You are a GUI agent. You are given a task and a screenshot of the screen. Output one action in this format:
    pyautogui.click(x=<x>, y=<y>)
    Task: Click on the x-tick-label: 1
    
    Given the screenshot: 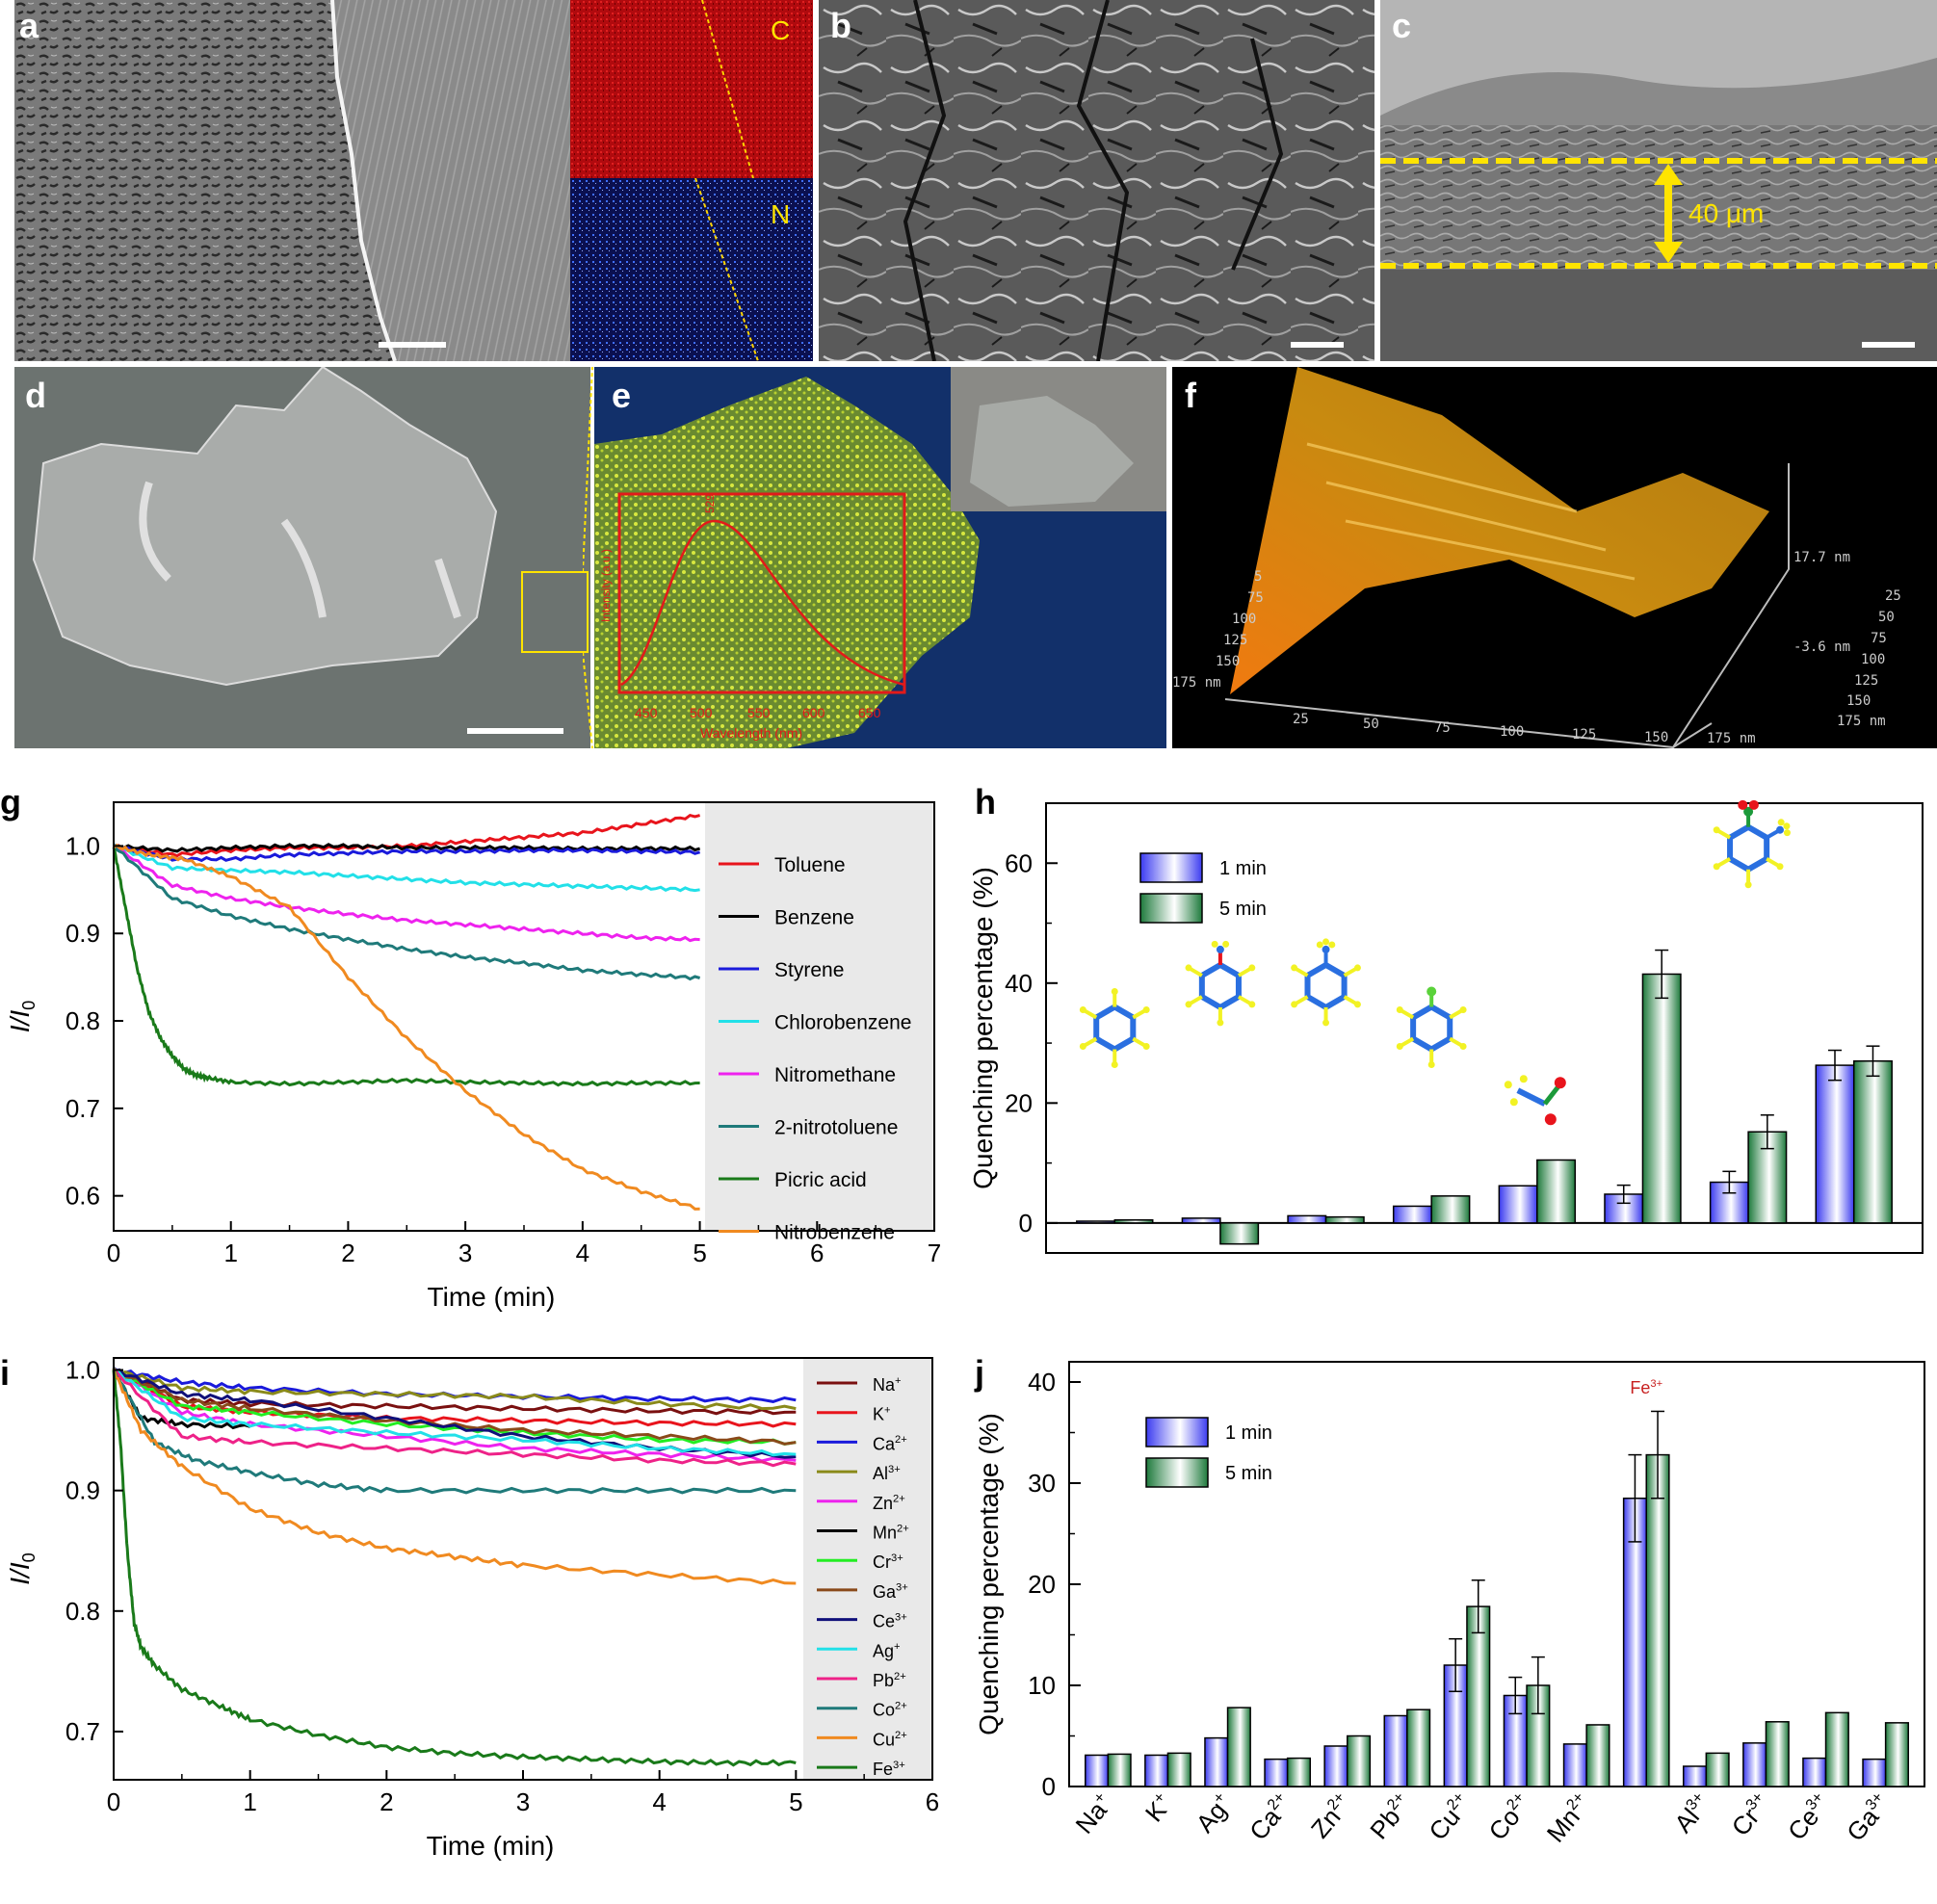 What is the action you would take?
    pyautogui.click(x=249, y=1802)
    